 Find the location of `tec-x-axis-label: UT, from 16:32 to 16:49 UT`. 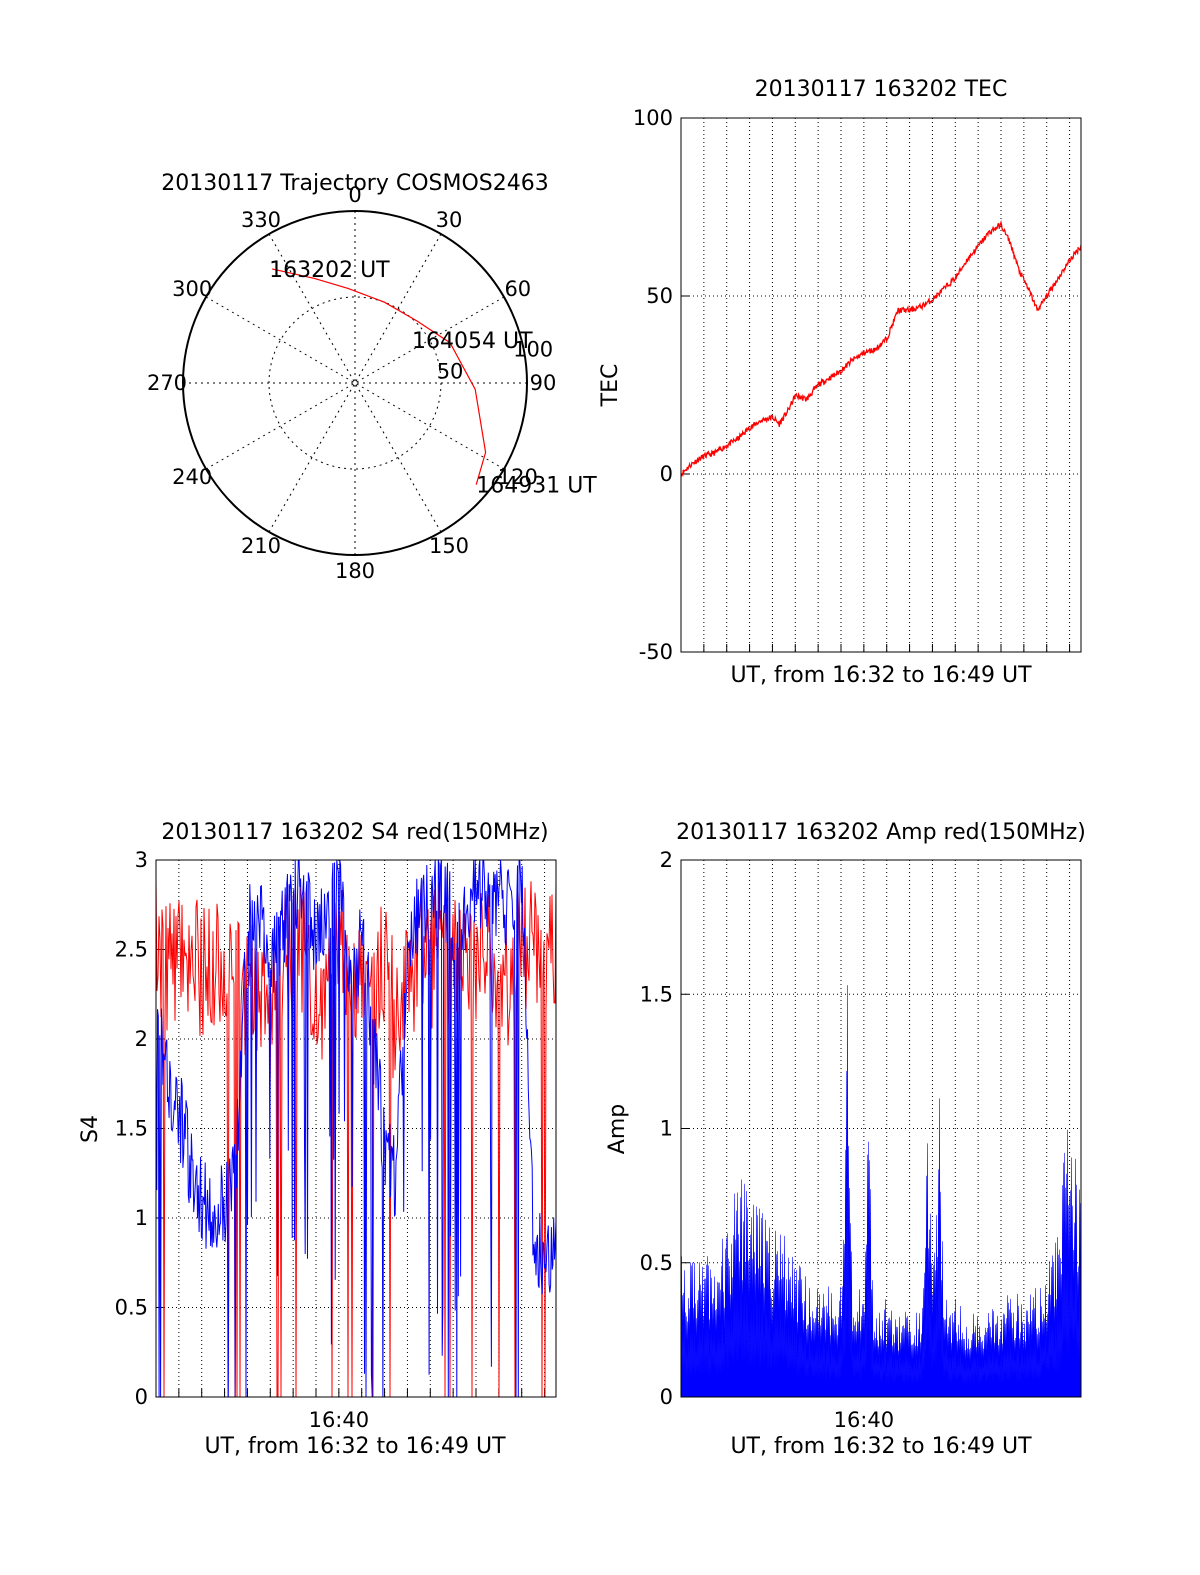

tec-x-axis-label: UT, from 16:32 to 16:49 UT is located at coordinates (881, 675).